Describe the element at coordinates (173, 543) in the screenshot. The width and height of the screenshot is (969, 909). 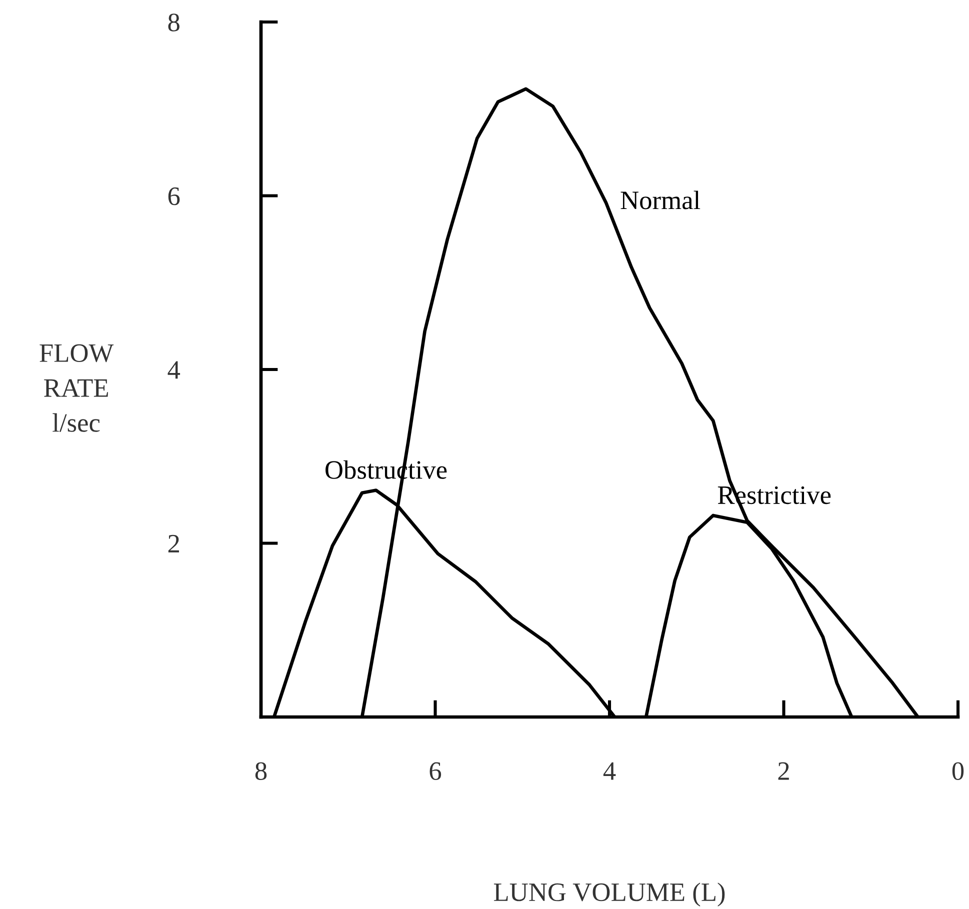
I see `y-tick-label: 2` at that location.